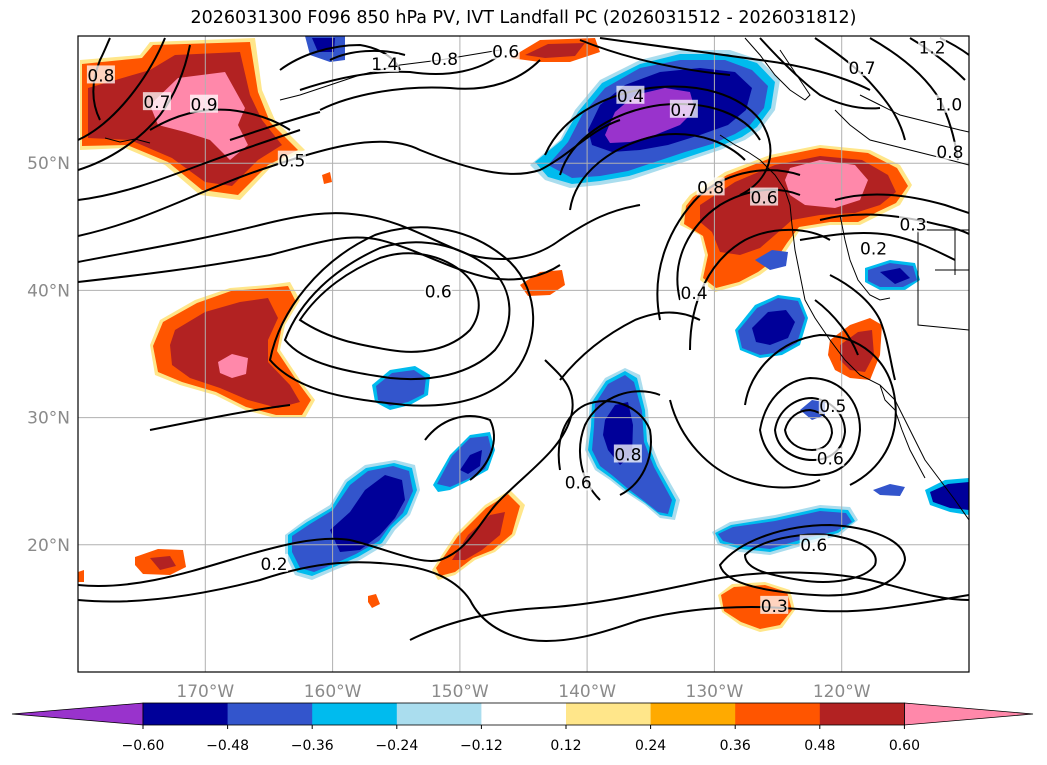 This screenshot has height=765, width=1047. What do you see at coordinates (735, 746) in the screenshot?
I see `colorbar-tick-label: 0.36` at bounding box center [735, 746].